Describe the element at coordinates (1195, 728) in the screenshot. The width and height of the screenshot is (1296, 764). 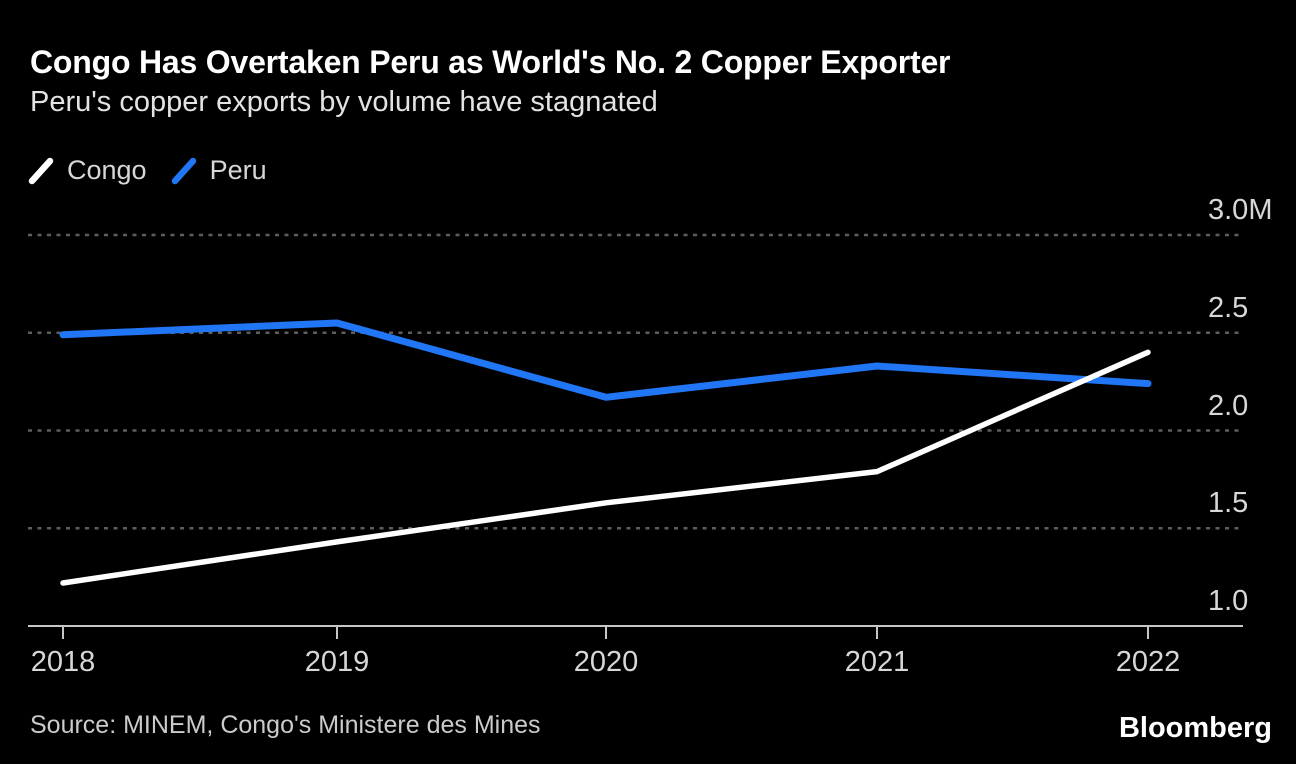
I see `bloomberg-logo: Bloomberg` at that location.